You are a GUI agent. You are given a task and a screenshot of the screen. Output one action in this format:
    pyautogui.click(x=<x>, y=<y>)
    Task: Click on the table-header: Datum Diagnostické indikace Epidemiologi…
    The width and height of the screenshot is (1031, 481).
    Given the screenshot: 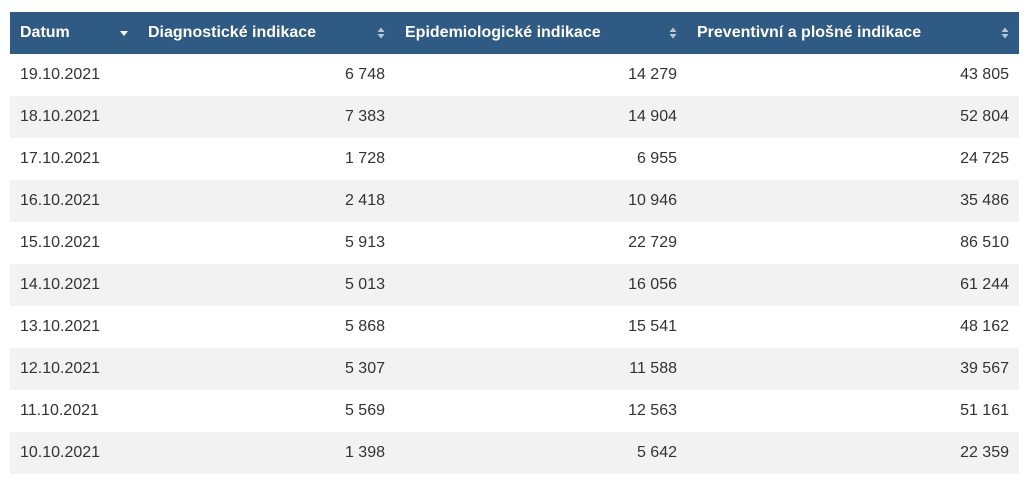 What is the action you would take?
    pyautogui.click(x=514, y=33)
    